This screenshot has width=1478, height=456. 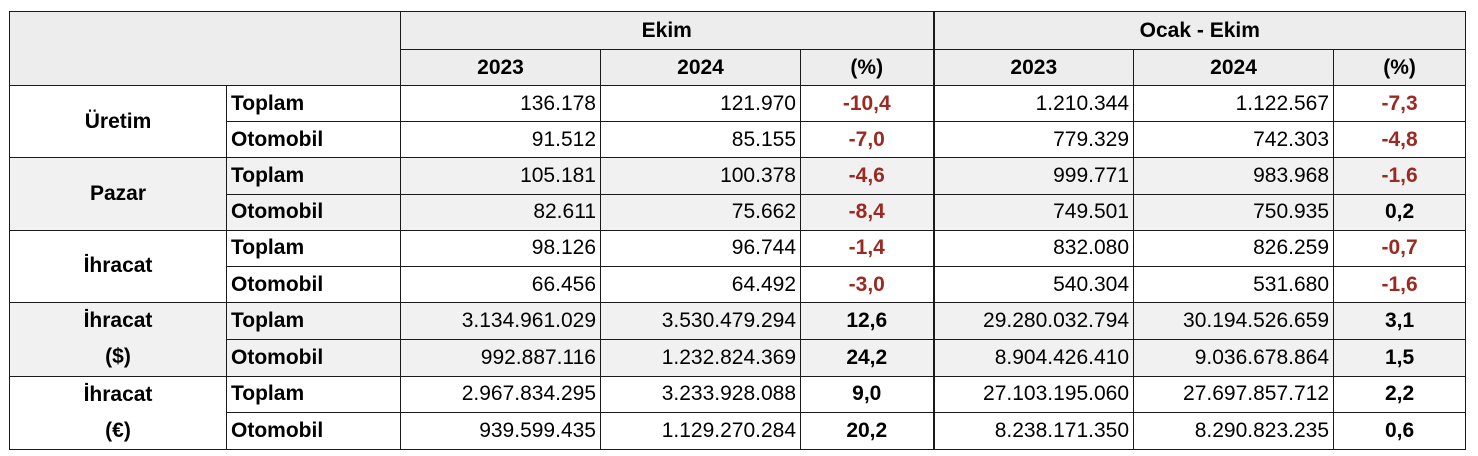 I want to click on ytd-2024-value: 8.290.823.235, so click(x=1234, y=431).